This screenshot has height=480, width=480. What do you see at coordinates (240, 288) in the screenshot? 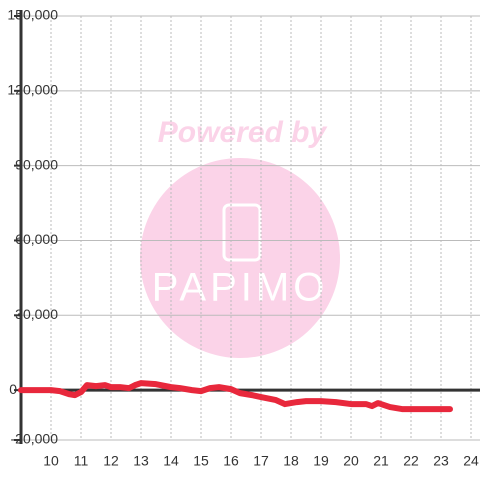
I see `watermark-logo: PAPIMO` at bounding box center [240, 288].